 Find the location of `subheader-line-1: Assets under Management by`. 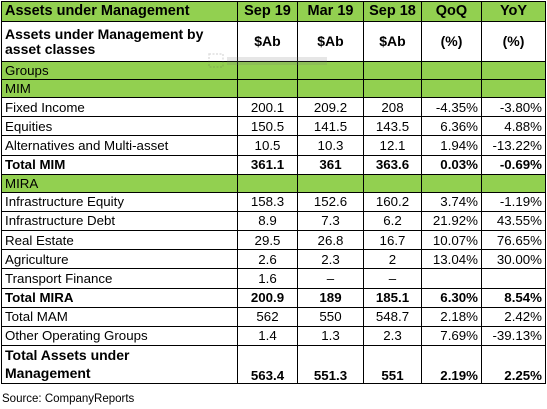

subheader-line-1: Assets under Management by is located at coordinates (104, 33).